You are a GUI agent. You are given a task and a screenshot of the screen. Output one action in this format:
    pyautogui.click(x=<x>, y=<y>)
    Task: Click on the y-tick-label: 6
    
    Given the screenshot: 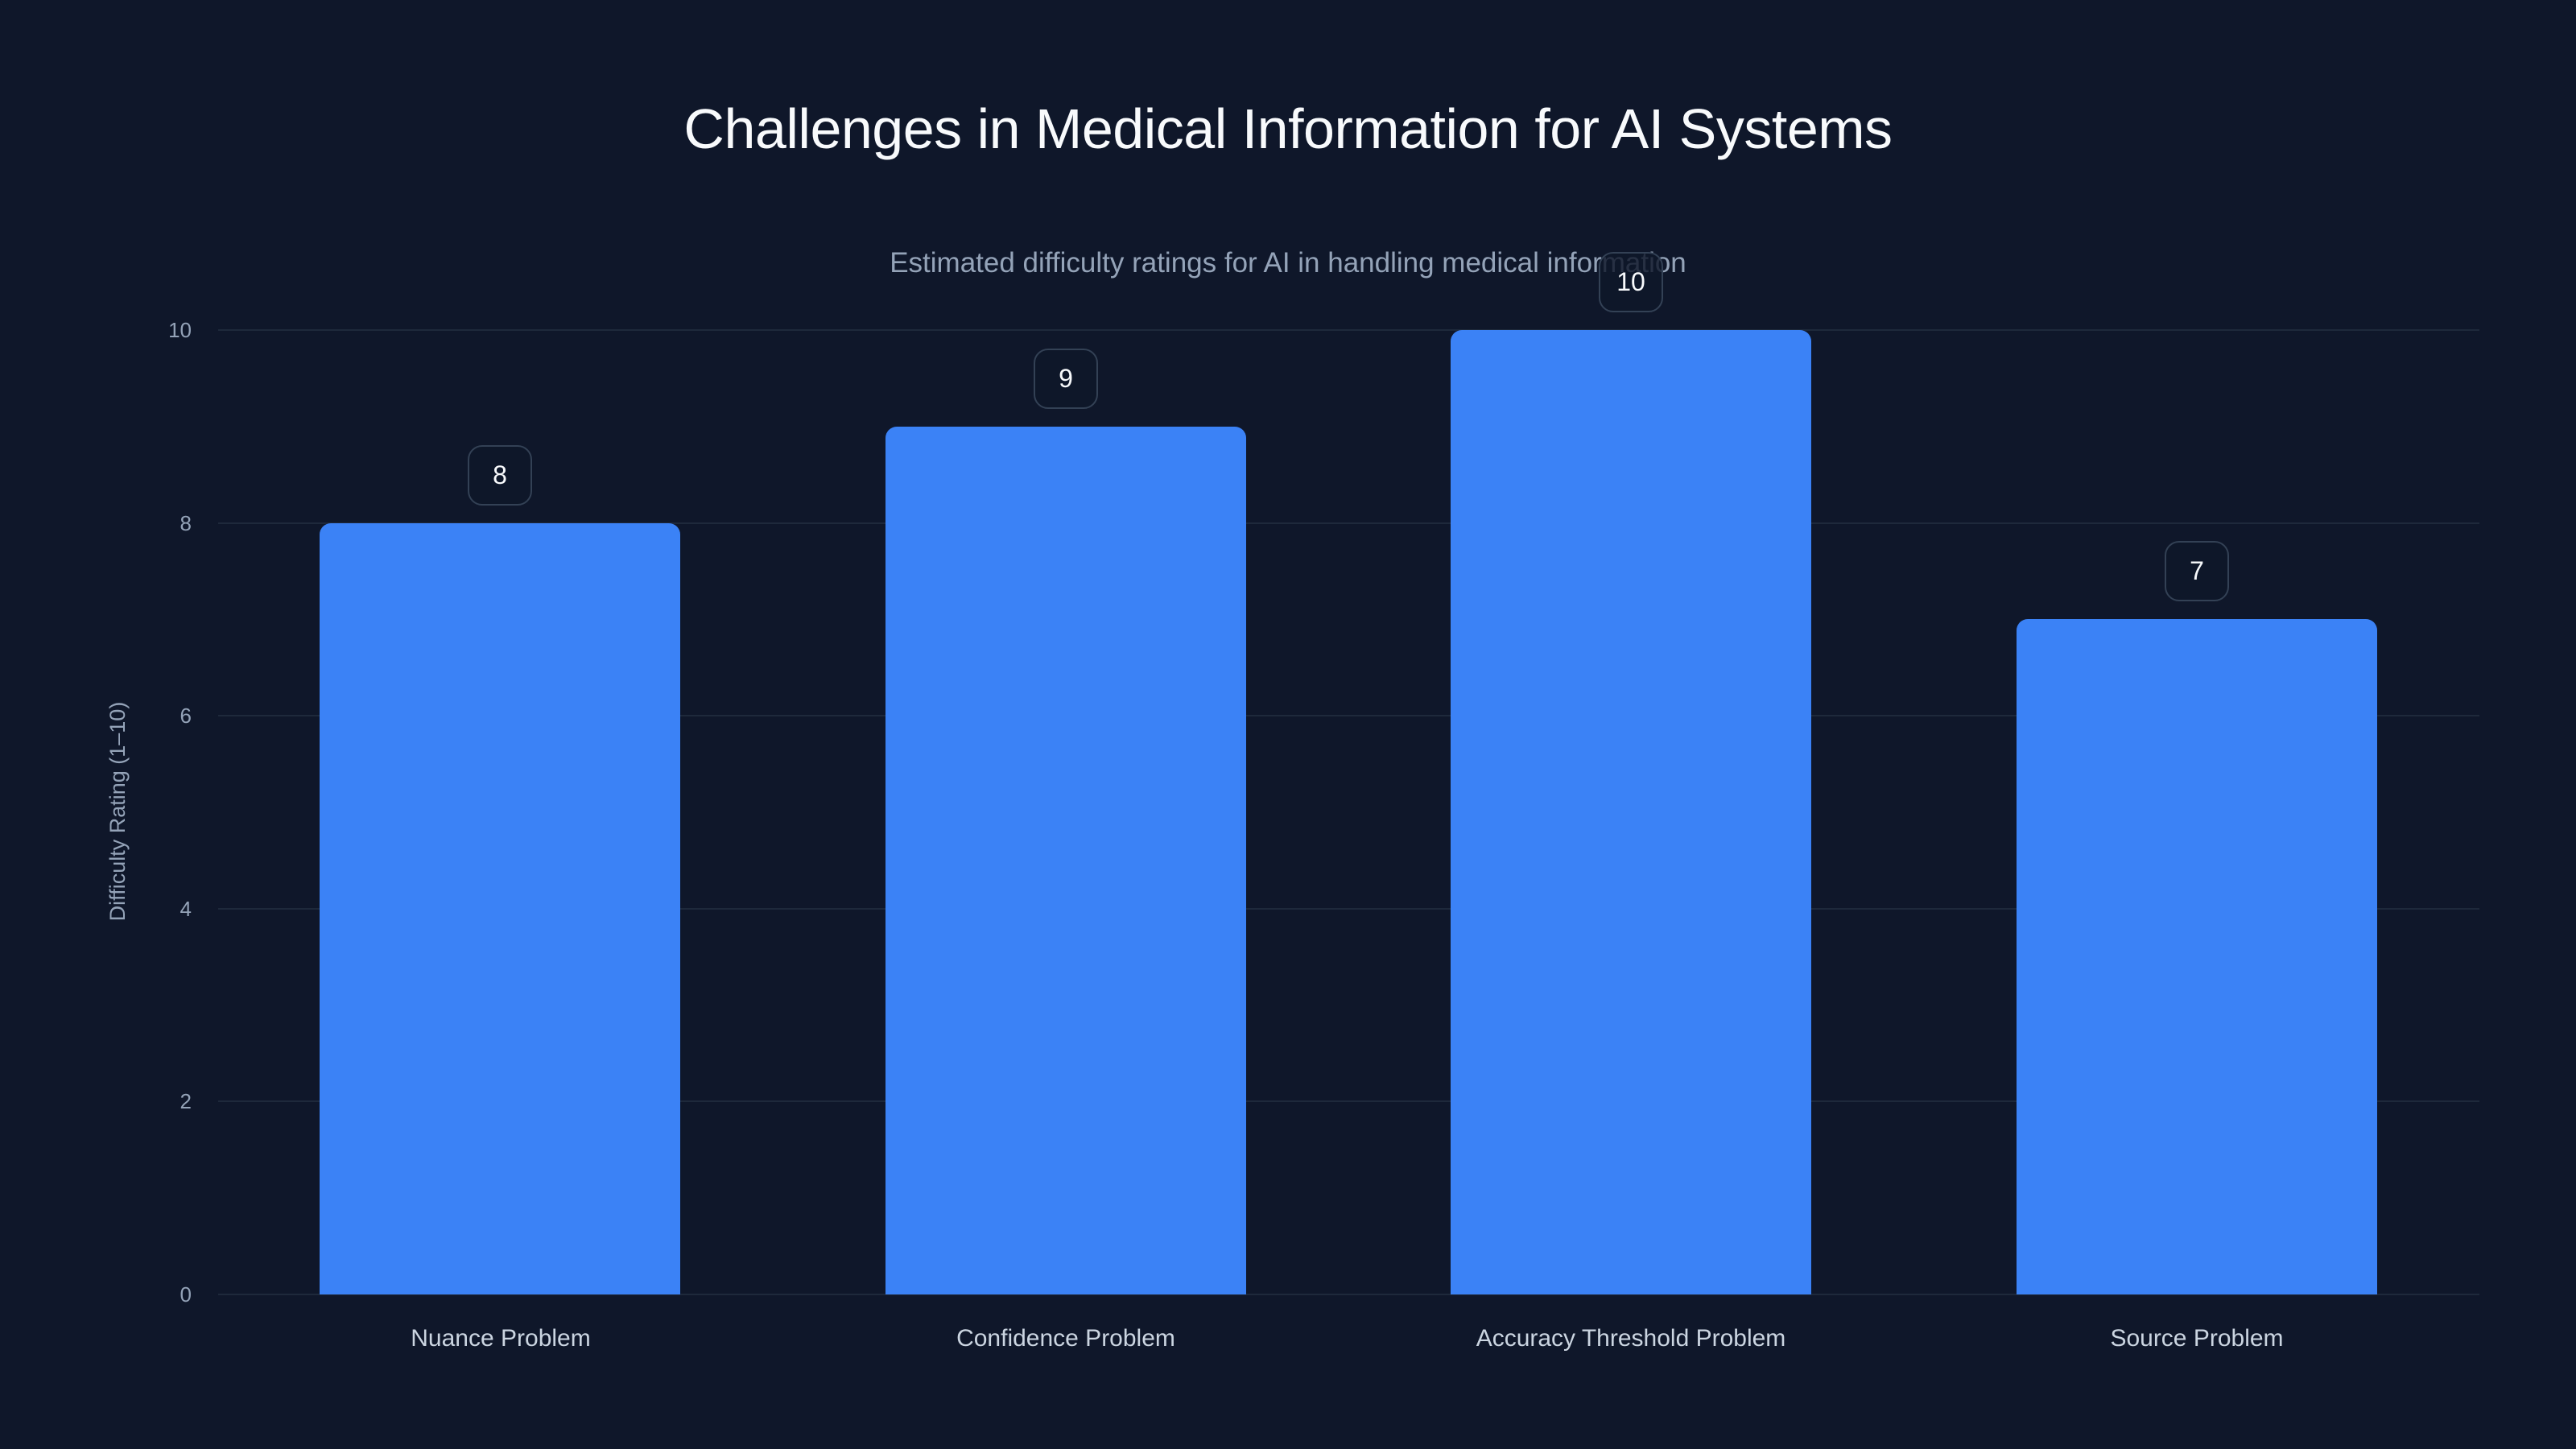 What is the action you would take?
    pyautogui.click(x=186, y=716)
    